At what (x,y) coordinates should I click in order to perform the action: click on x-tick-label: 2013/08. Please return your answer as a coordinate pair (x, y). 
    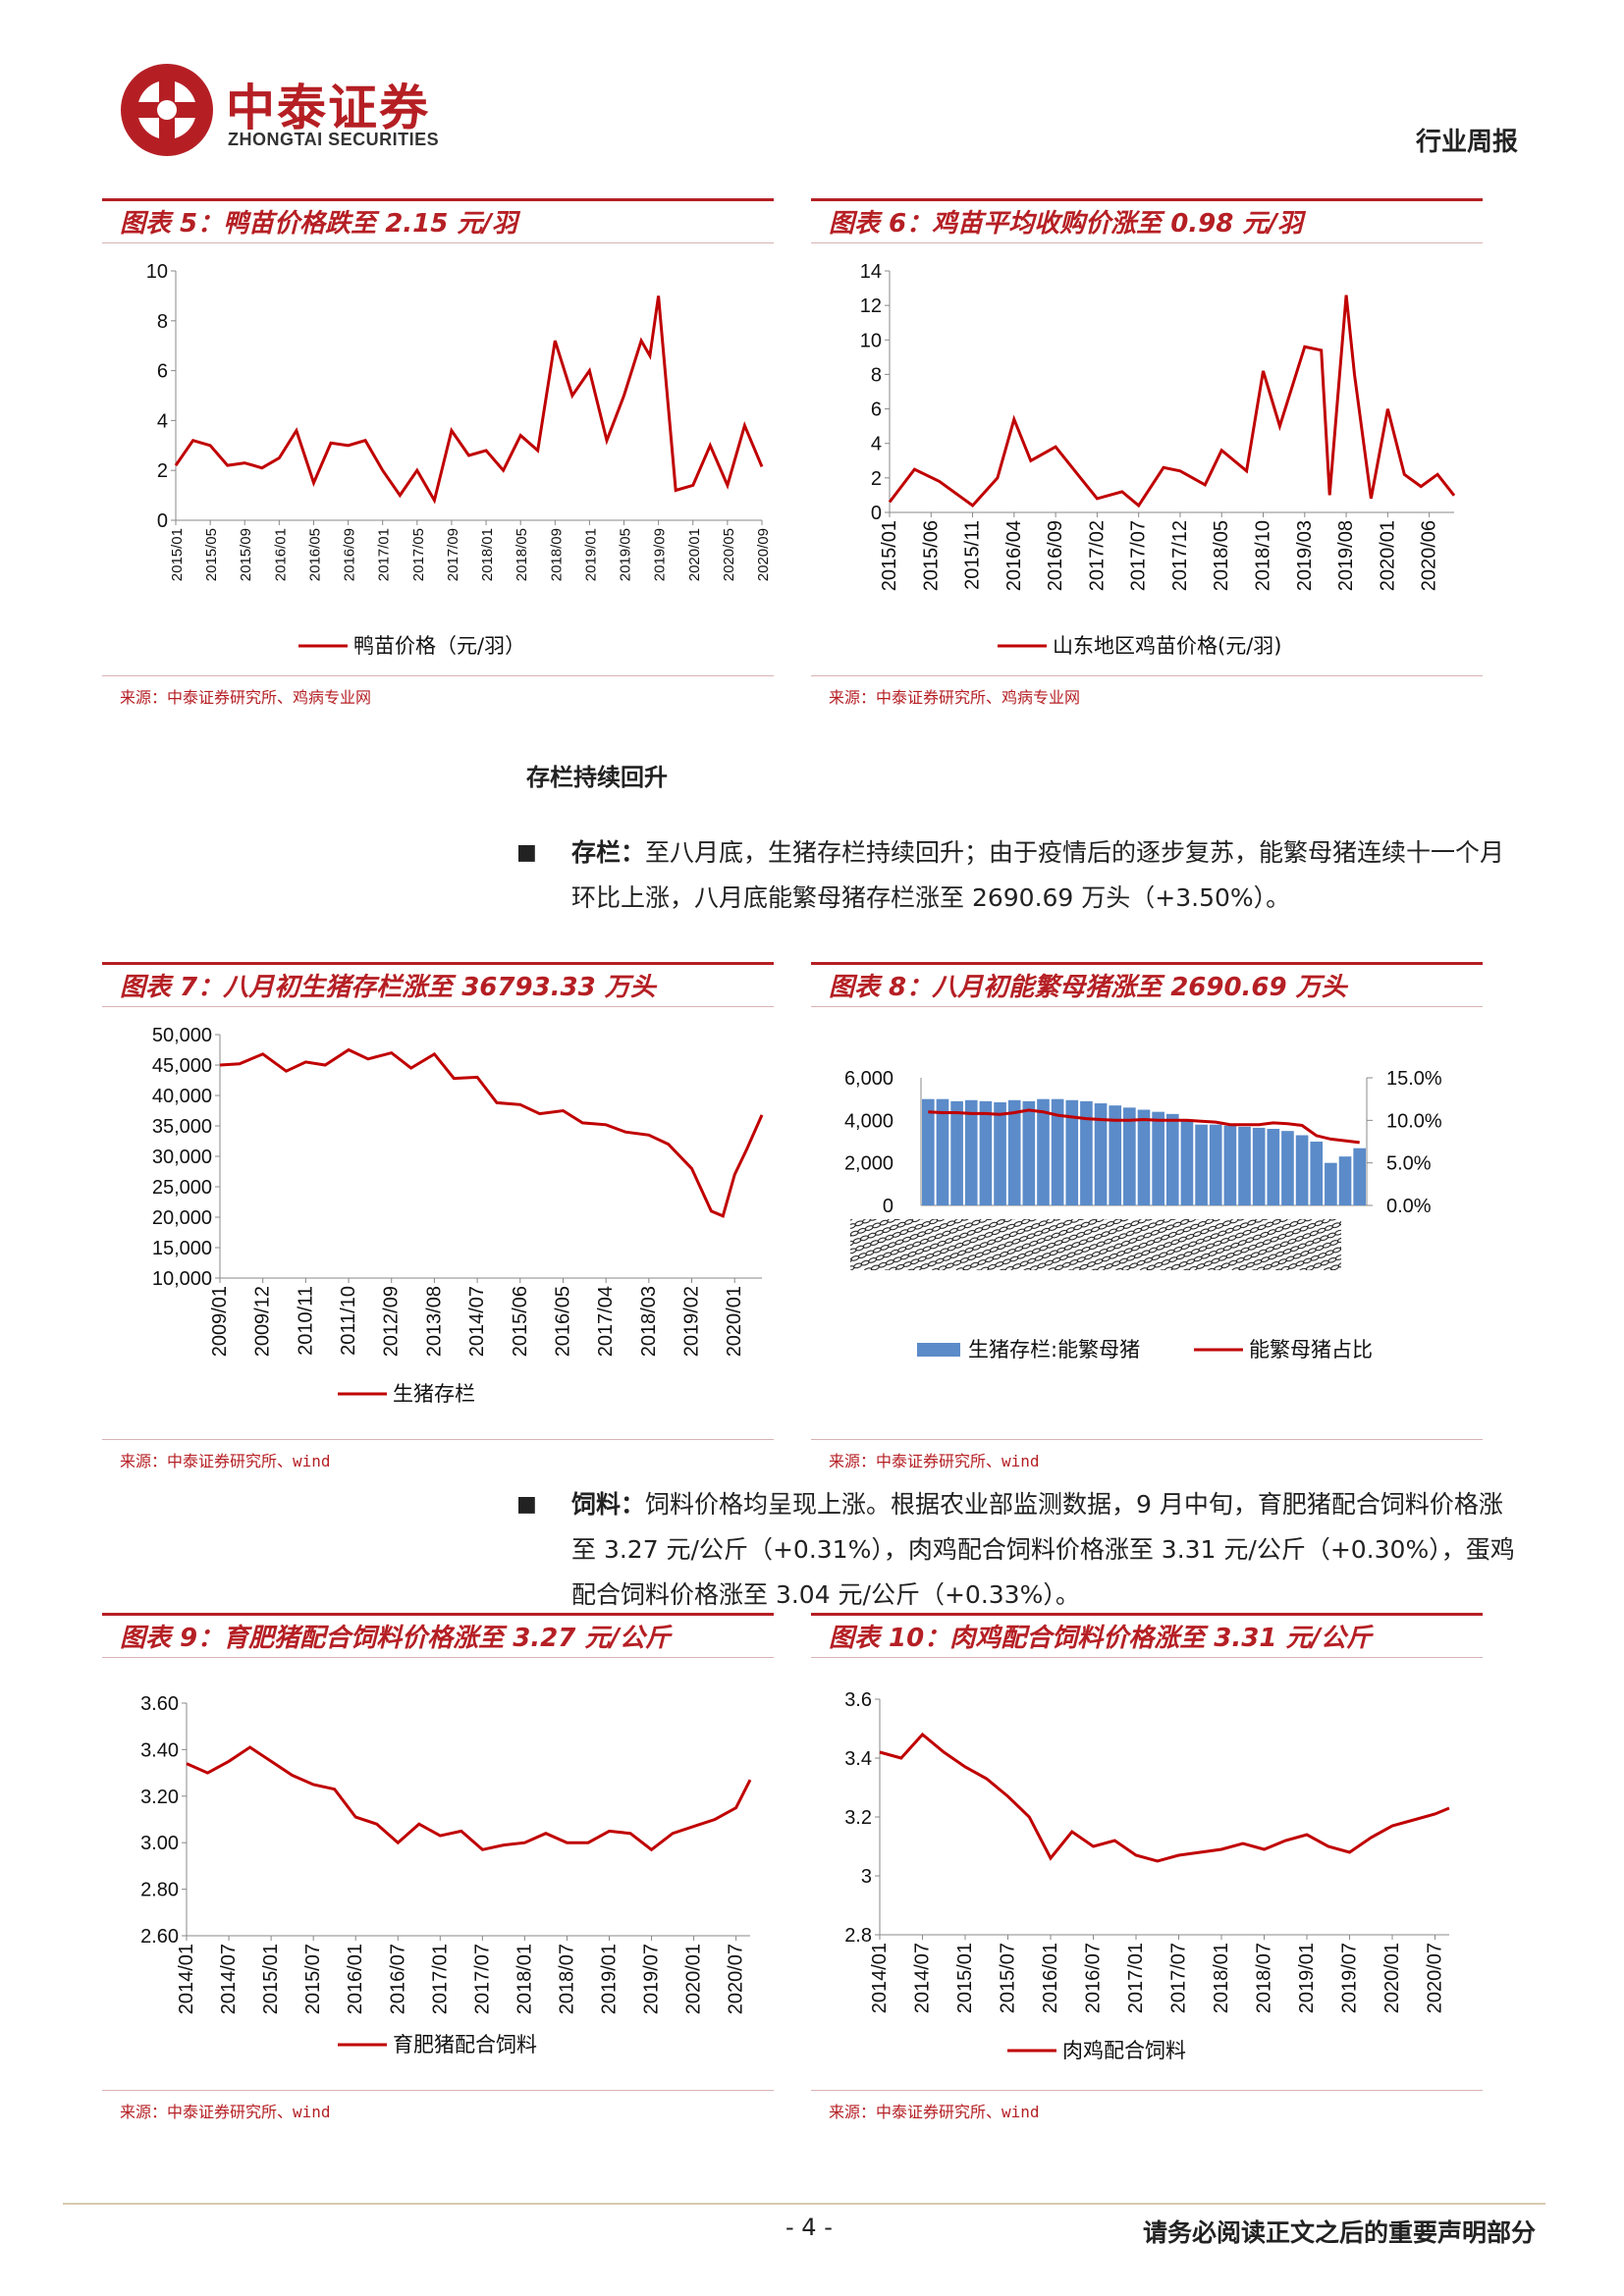
    Looking at the image, I should click on (434, 1322).